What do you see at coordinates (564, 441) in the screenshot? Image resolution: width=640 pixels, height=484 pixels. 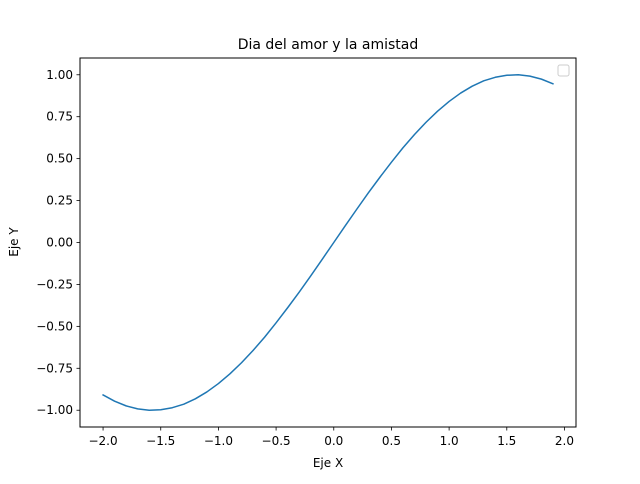 I see `x-tick-label: 2.0` at bounding box center [564, 441].